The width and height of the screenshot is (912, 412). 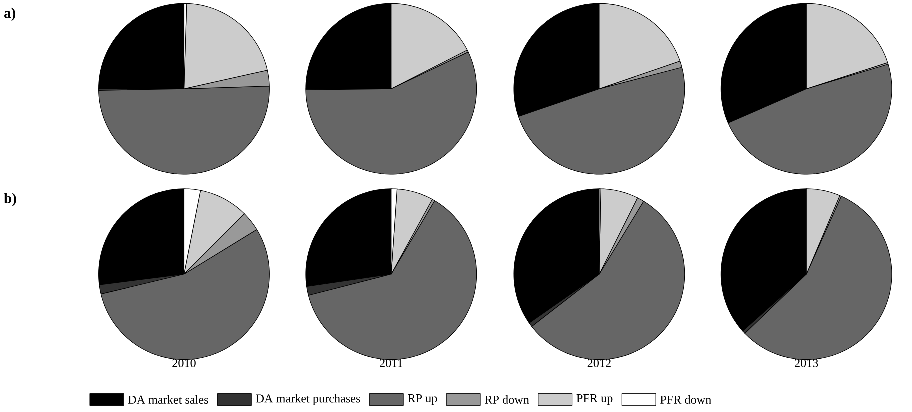 I want to click on legend-label: PFR up, so click(x=594, y=400).